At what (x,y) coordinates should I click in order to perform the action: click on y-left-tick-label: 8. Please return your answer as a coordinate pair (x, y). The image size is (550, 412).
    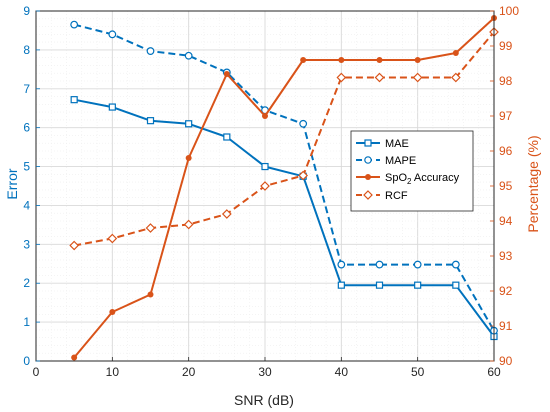
    Looking at the image, I should click on (26, 50).